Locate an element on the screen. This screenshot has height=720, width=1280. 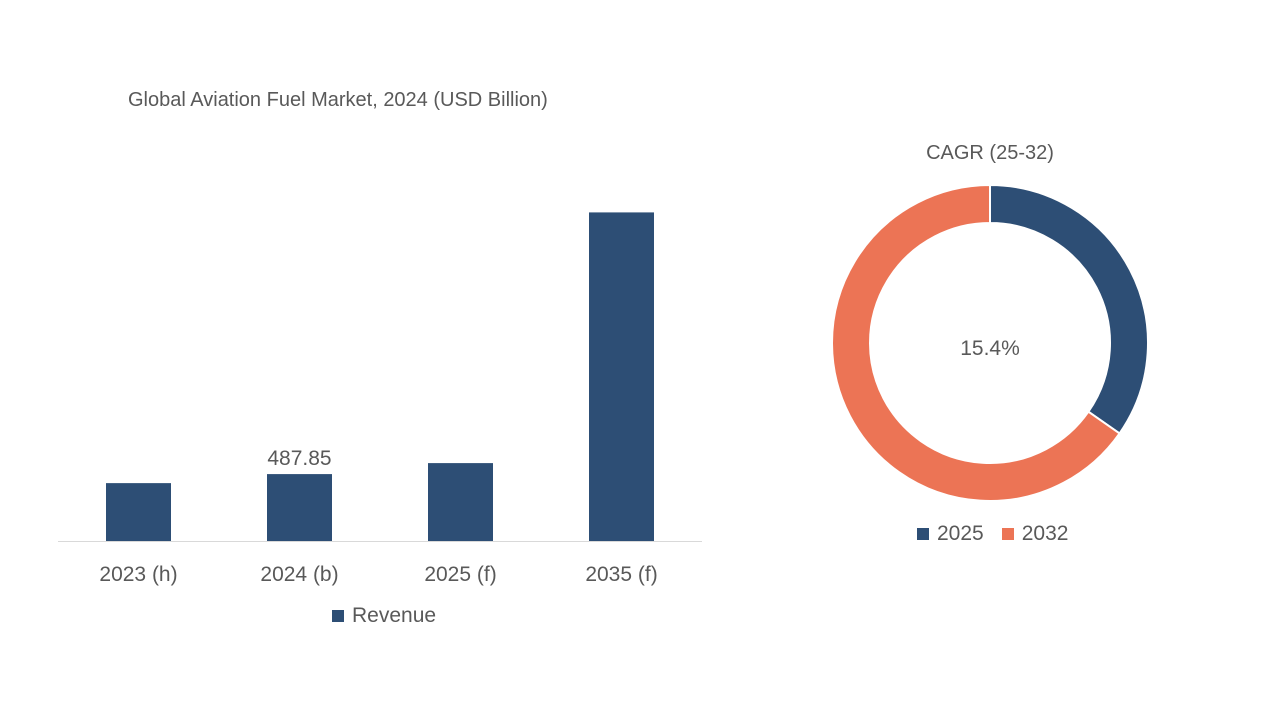
legend-label-2025: 2025 is located at coordinates (960, 533).